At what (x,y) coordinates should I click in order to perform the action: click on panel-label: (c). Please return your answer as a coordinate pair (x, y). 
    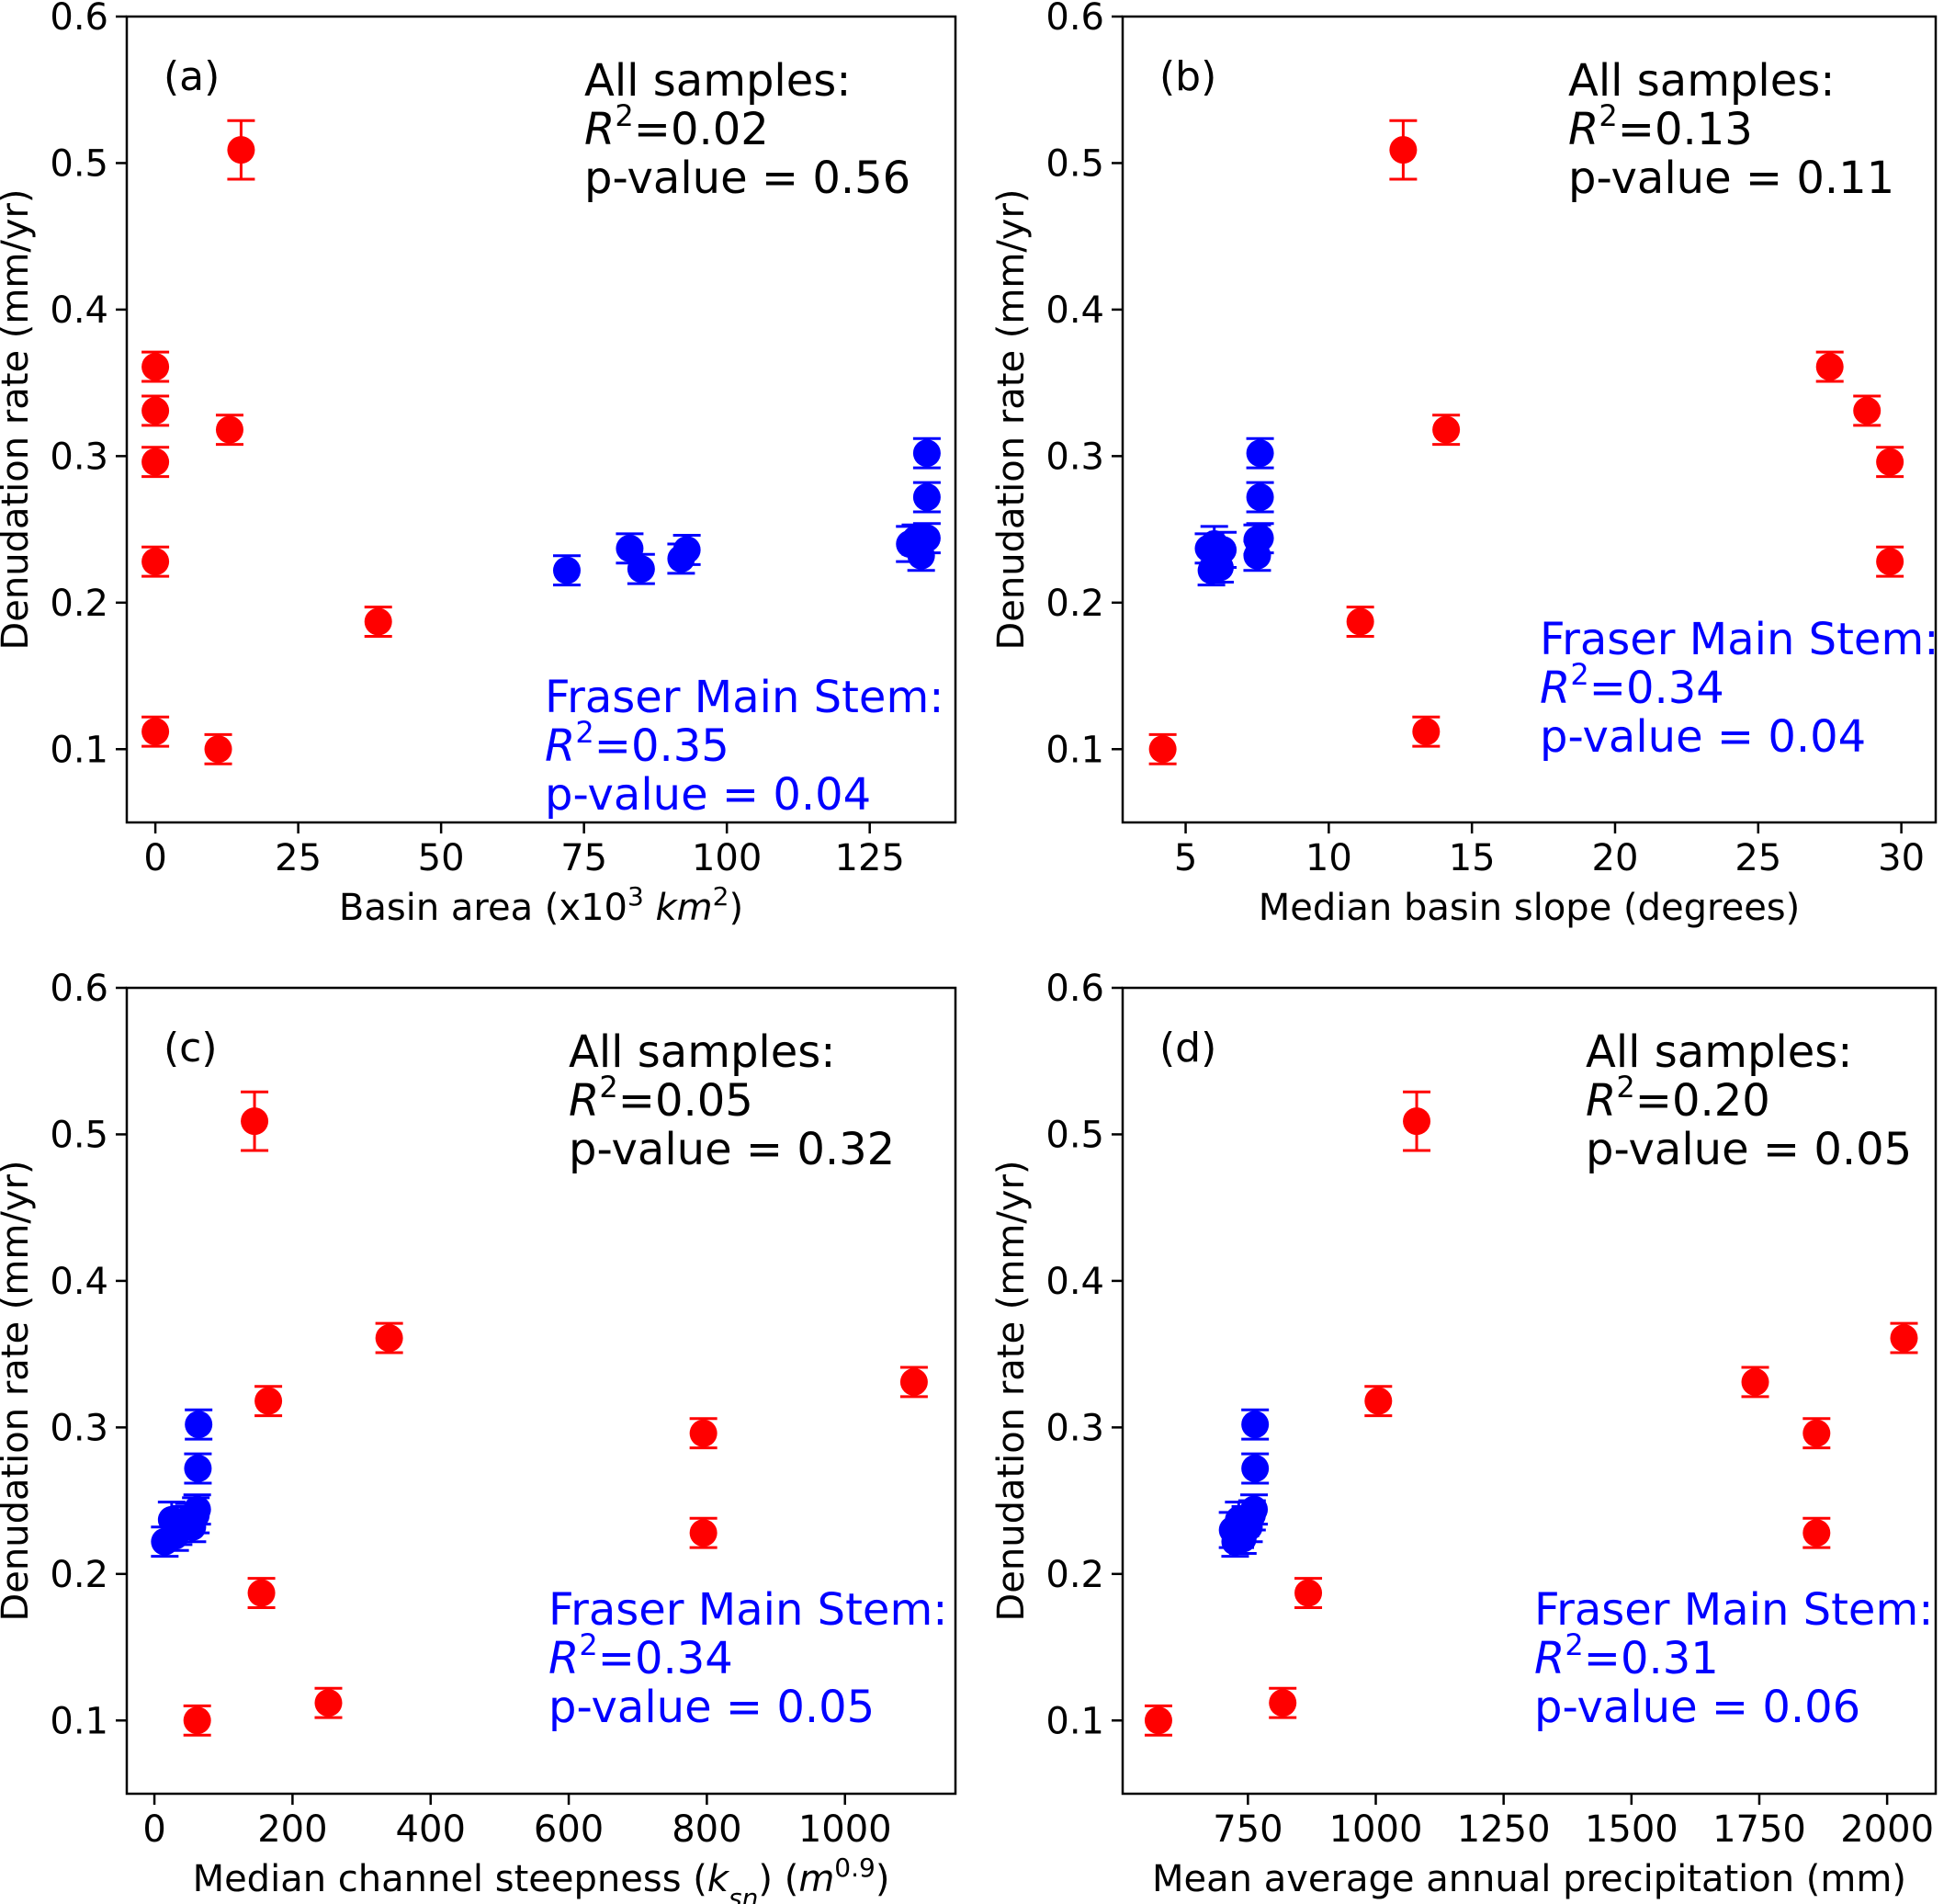
    Looking at the image, I should click on (191, 1048).